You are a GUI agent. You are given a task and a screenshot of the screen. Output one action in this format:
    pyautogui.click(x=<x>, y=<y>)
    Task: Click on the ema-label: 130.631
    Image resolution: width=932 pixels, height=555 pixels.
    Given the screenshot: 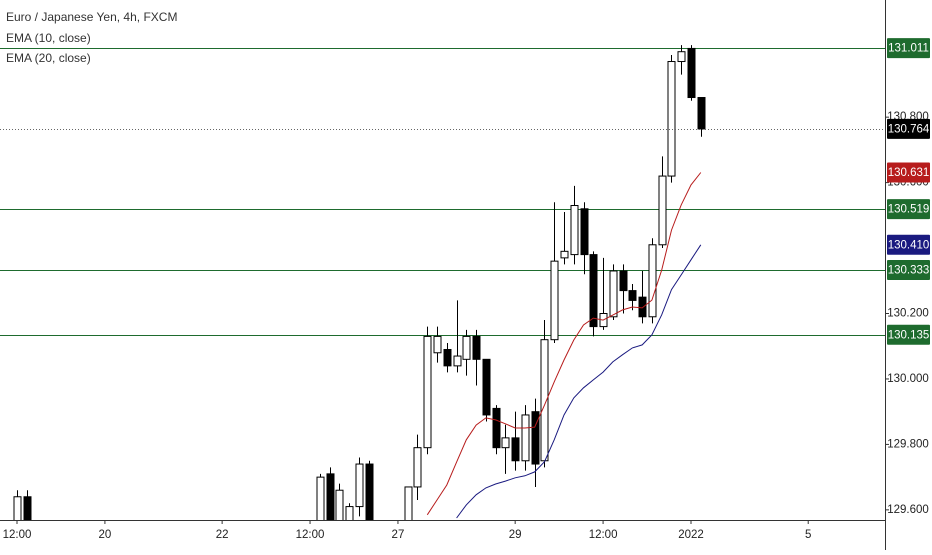 What is the action you would take?
    pyautogui.click(x=909, y=173)
    